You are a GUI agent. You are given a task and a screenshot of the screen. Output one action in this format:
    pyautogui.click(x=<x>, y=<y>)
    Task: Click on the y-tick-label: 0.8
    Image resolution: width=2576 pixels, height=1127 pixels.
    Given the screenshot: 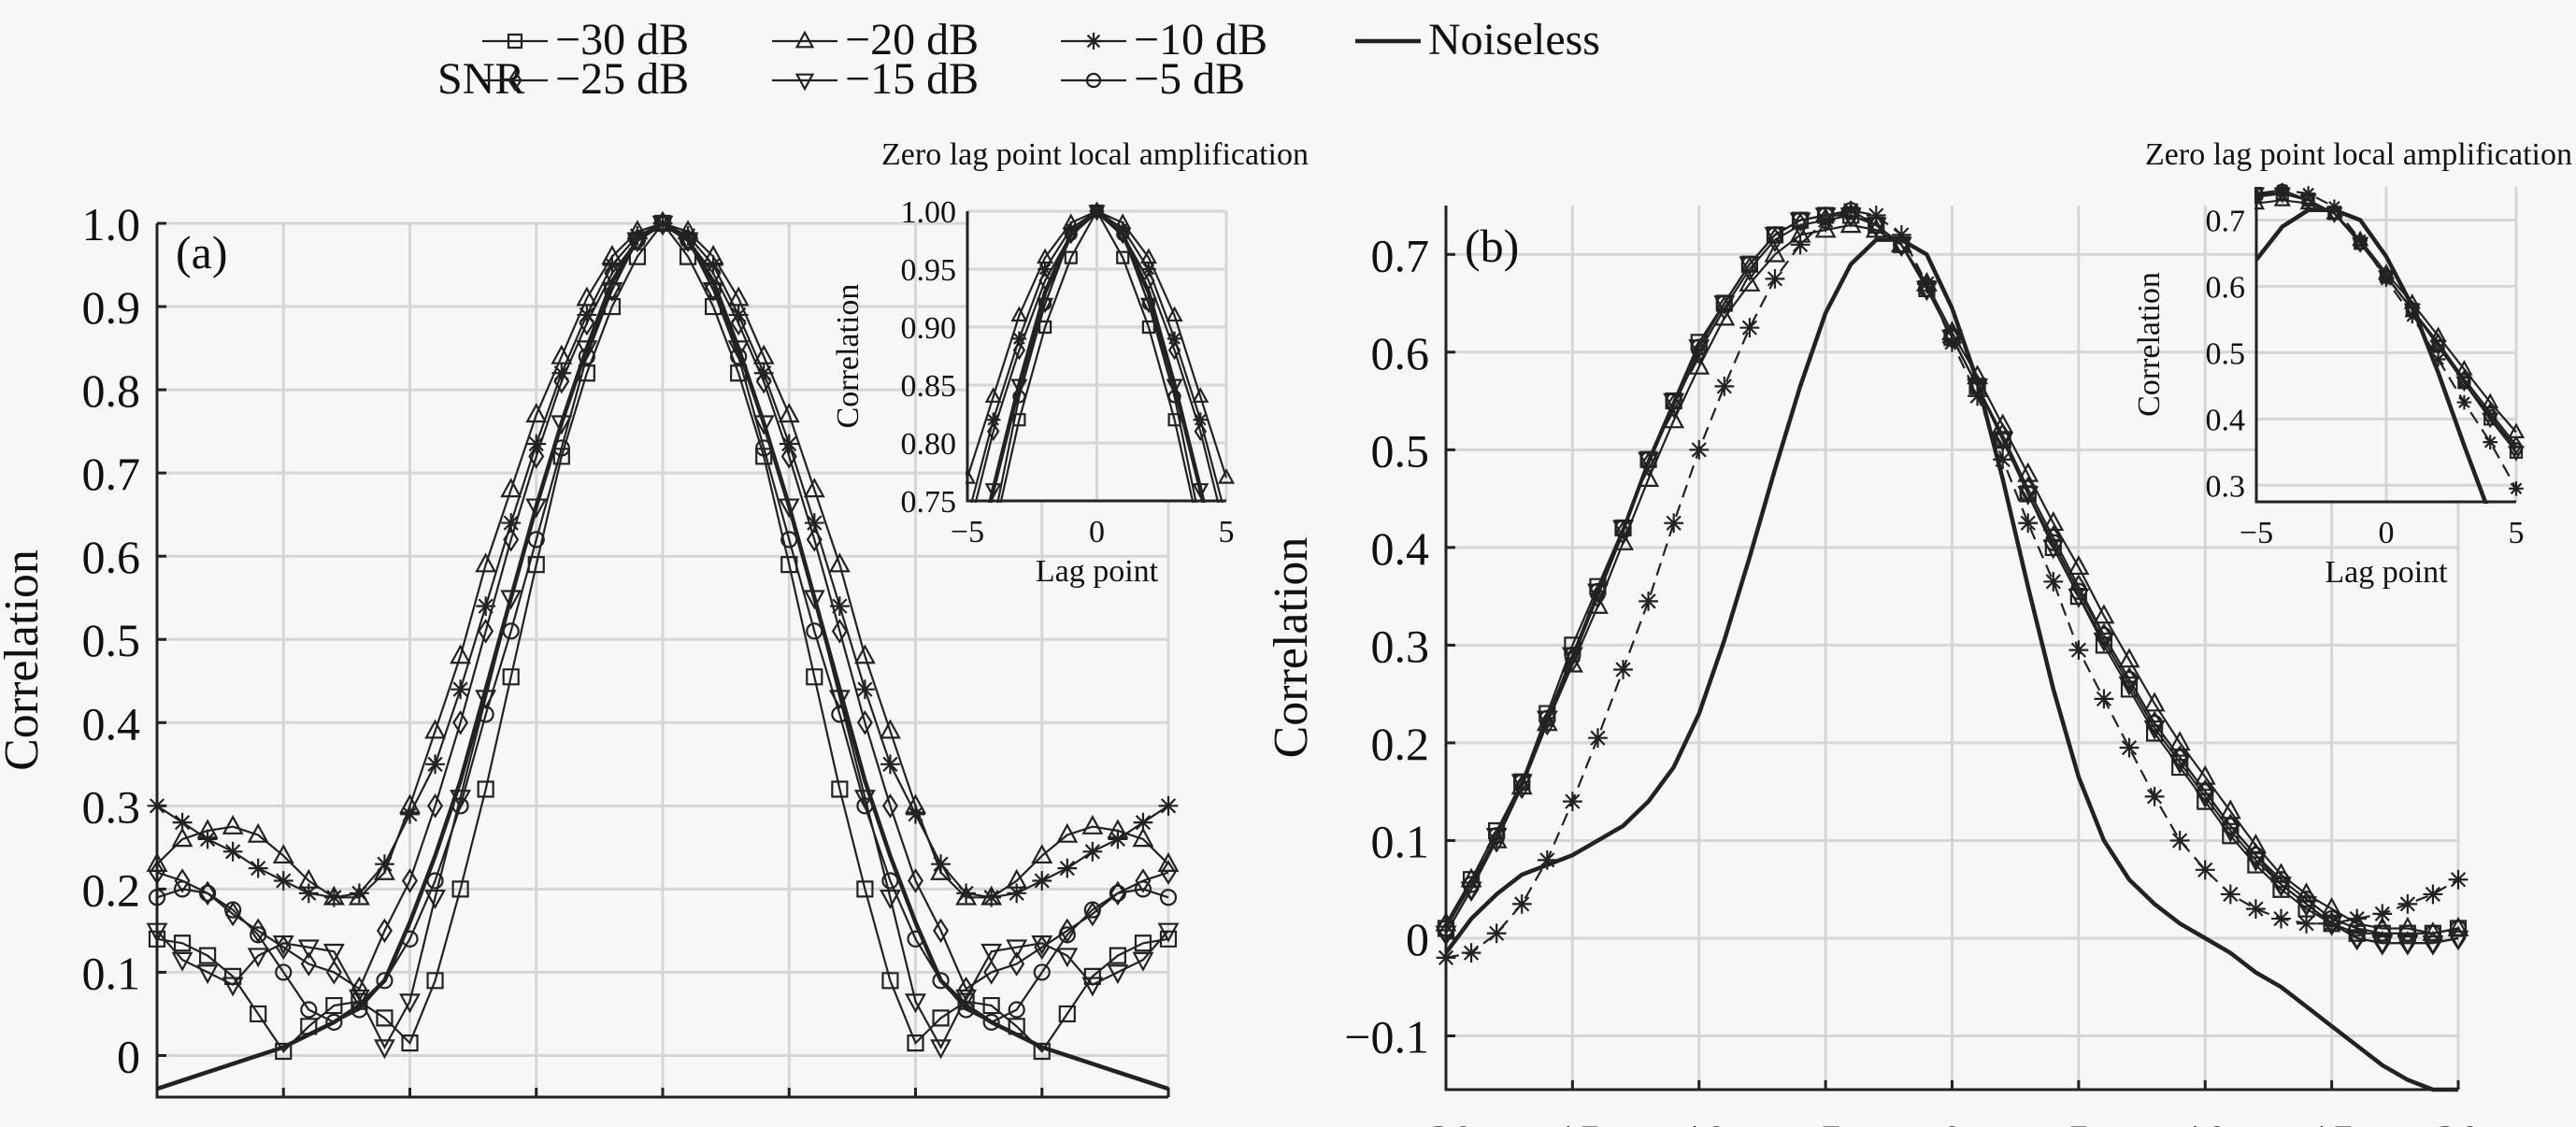 What is the action you would take?
    pyautogui.click(x=111, y=390)
    